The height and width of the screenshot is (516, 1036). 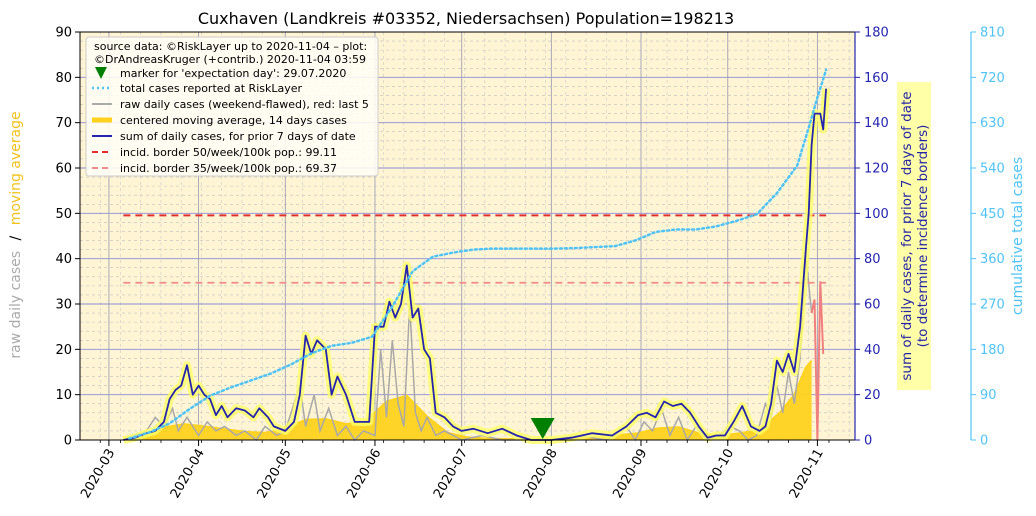 I want to click on marker-layer, so click(x=542, y=428).